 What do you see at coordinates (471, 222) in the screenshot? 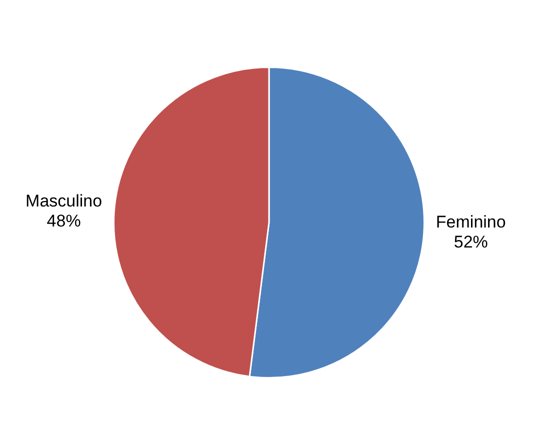
I see `slice-label: Feminino` at bounding box center [471, 222].